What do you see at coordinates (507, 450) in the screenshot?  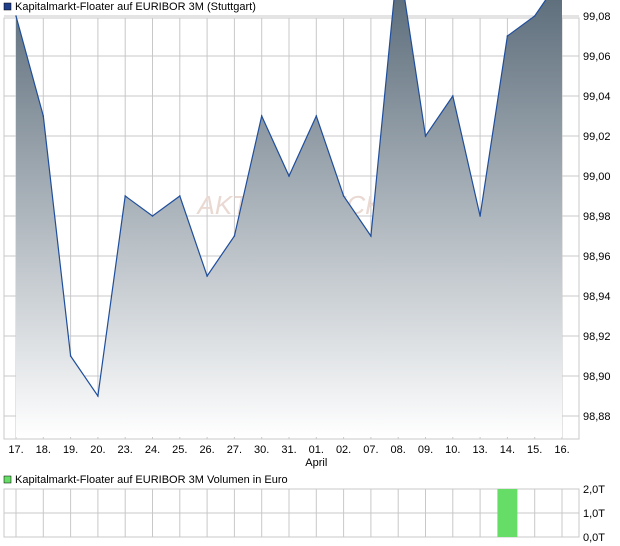 I see `x-tick-label: 14.` at bounding box center [507, 450].